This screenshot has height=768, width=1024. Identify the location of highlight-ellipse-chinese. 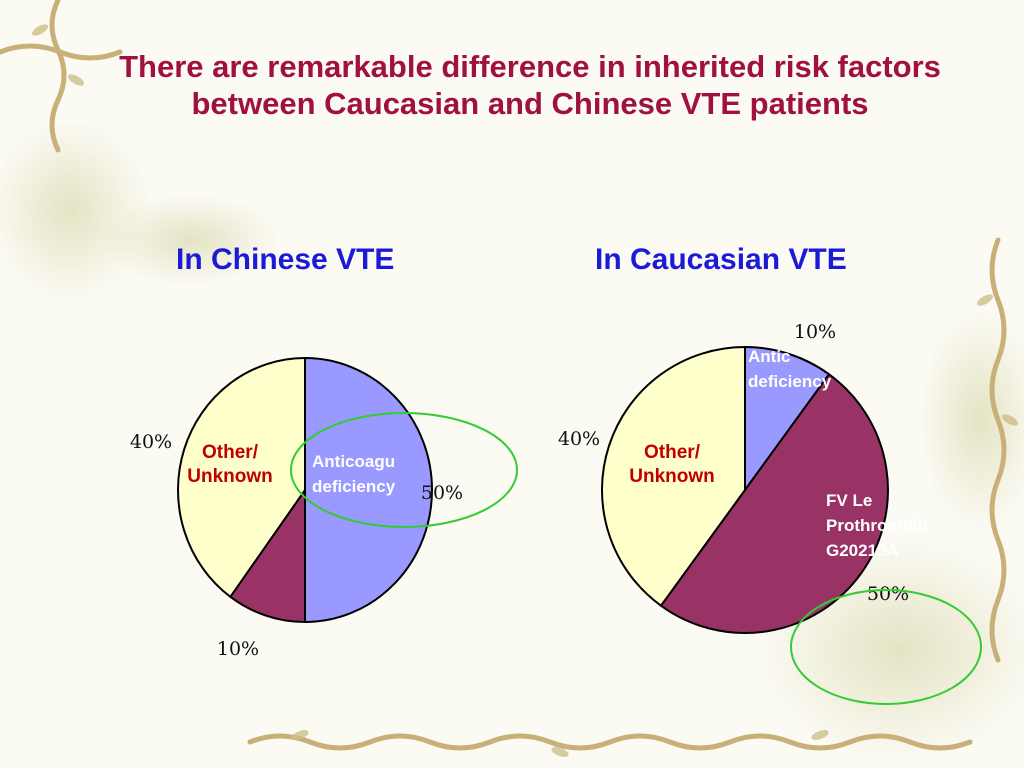
(404, 470).